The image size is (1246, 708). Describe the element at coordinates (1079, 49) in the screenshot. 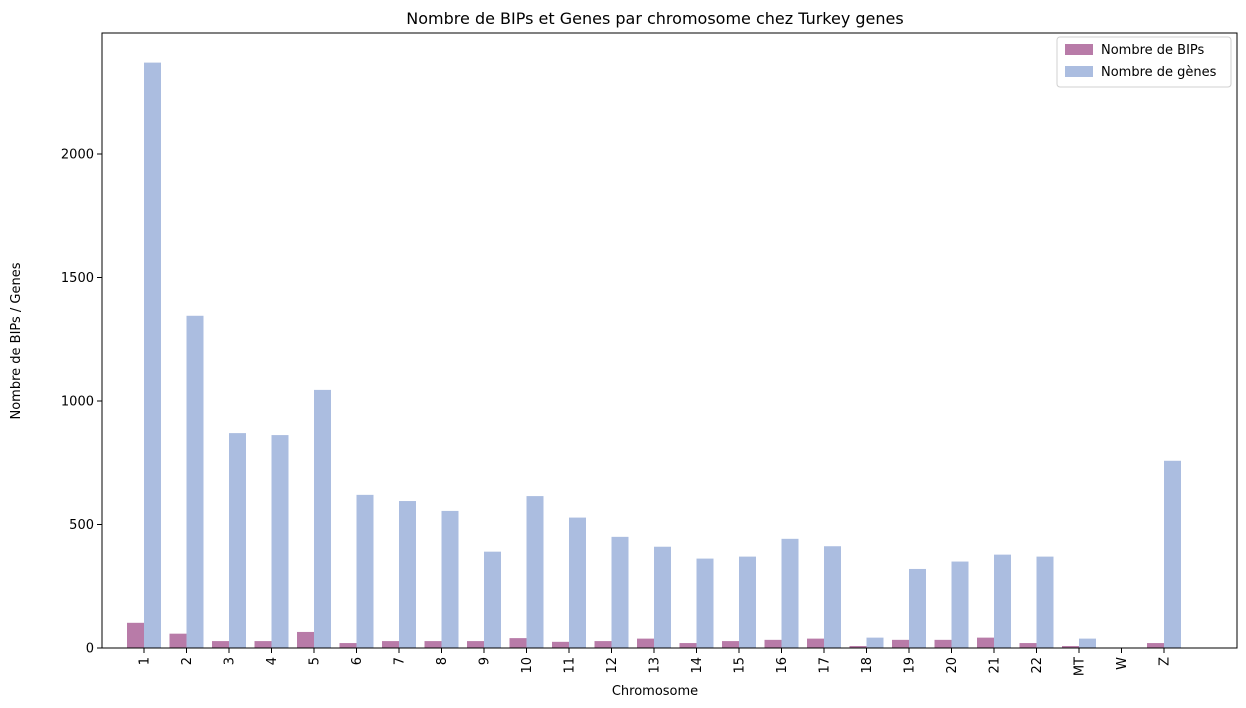

I see `legend-swatch-bips` at that location.